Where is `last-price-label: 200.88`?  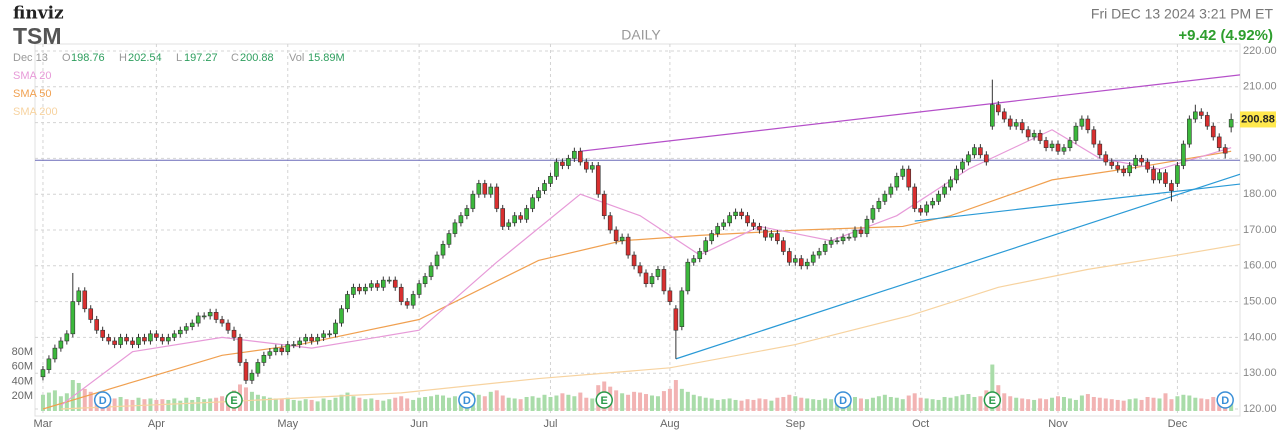
last-price-label: 200.88 is located at coordinates (1258, 119).